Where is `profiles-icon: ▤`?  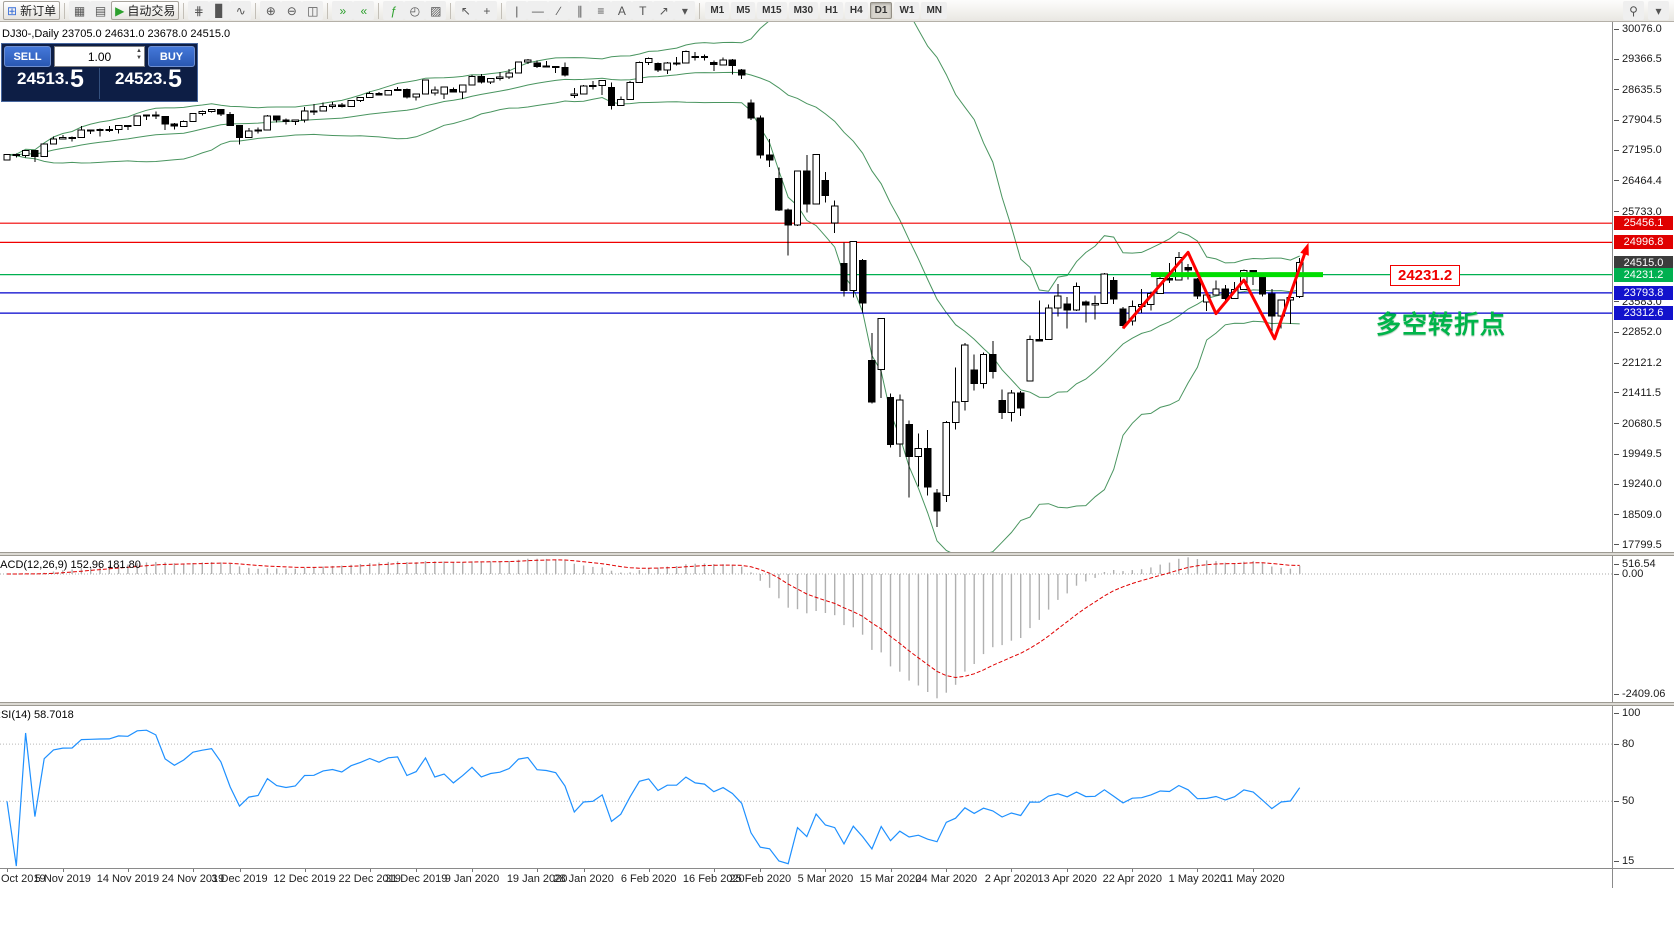
profiles-icon: ▤ is located at coordinates (100, 10).